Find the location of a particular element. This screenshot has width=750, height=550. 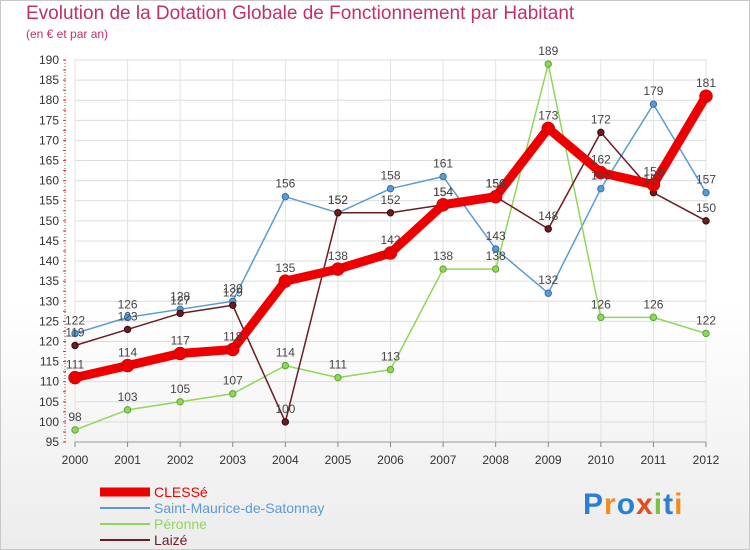

data-label: 142 is located at coordinates (390, 240).